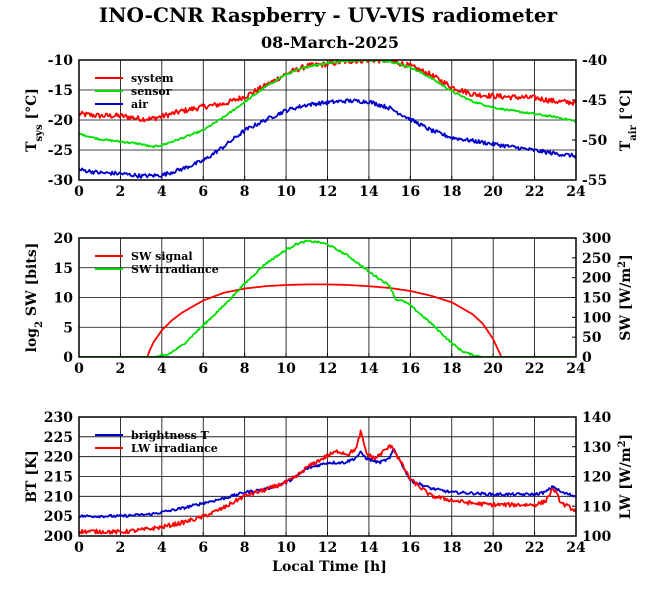  What do you see at coordinates (170, 435) in the screenshot?
I see `legend-label: brightness T` at bounding box center [170, 435].